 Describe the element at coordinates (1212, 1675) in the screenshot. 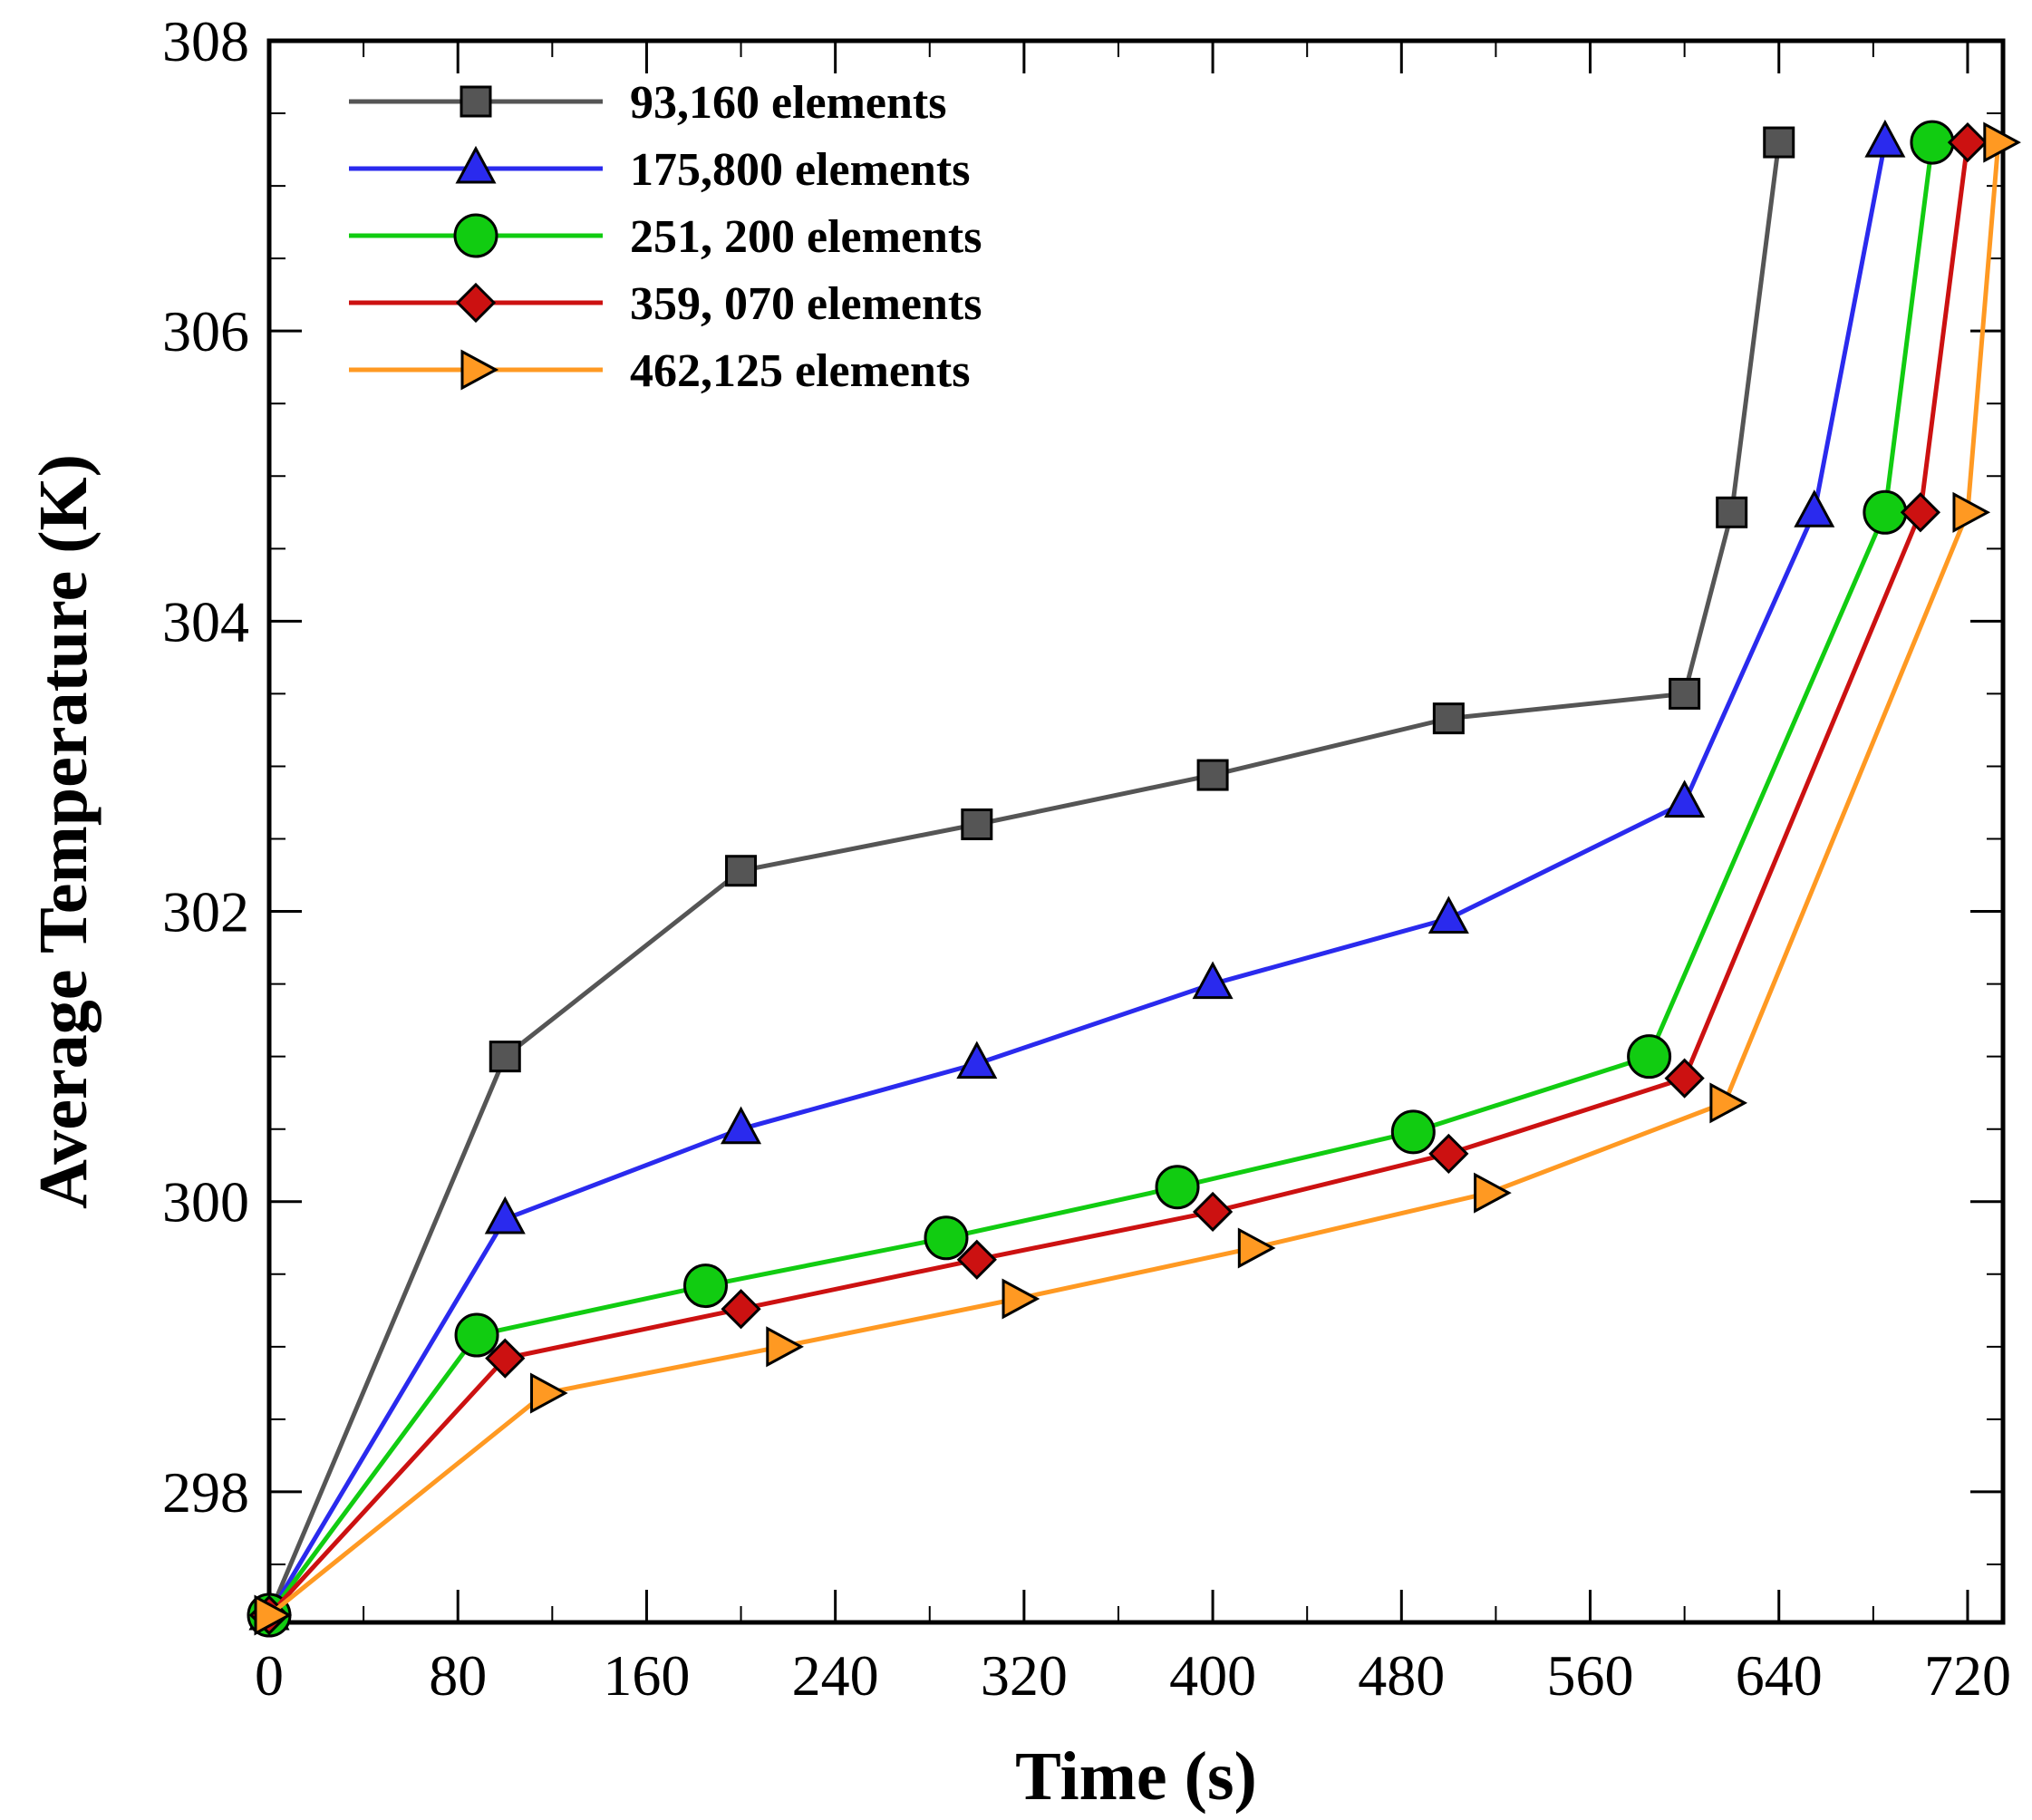

I see `x-tick-label: 400` at that location.